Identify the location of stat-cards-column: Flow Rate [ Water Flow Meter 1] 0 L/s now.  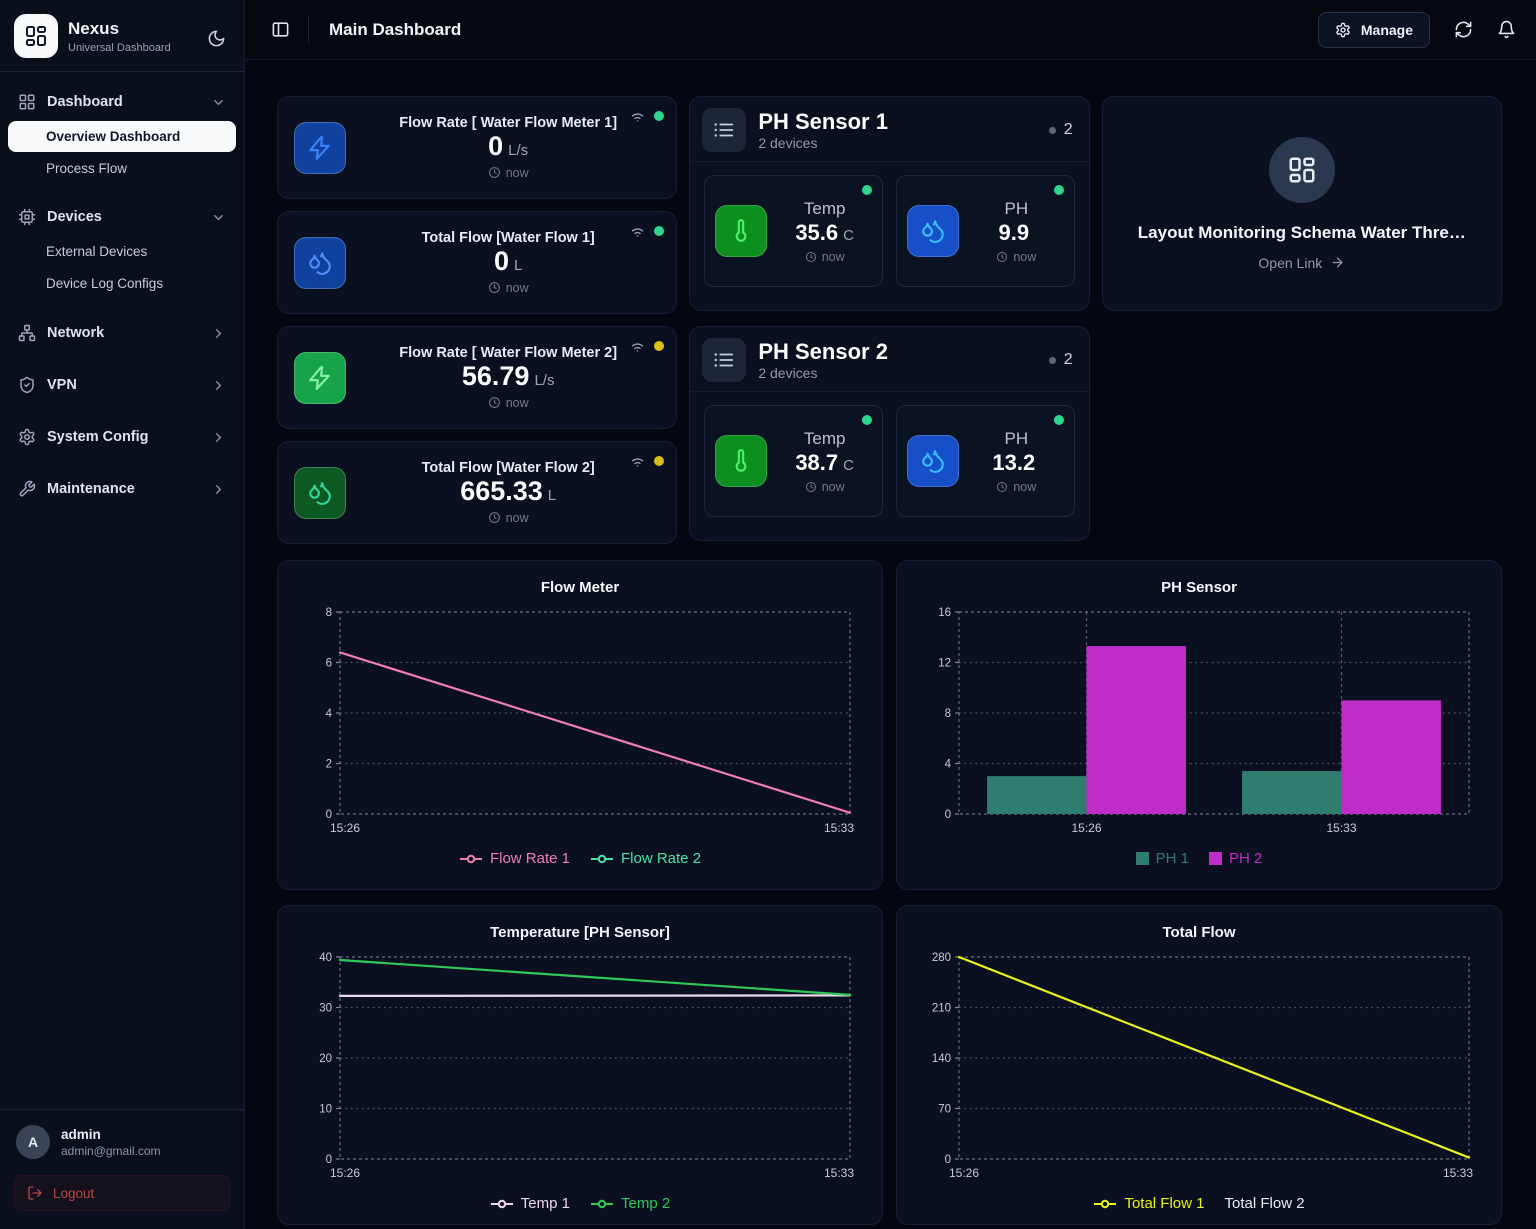
(477, 320).